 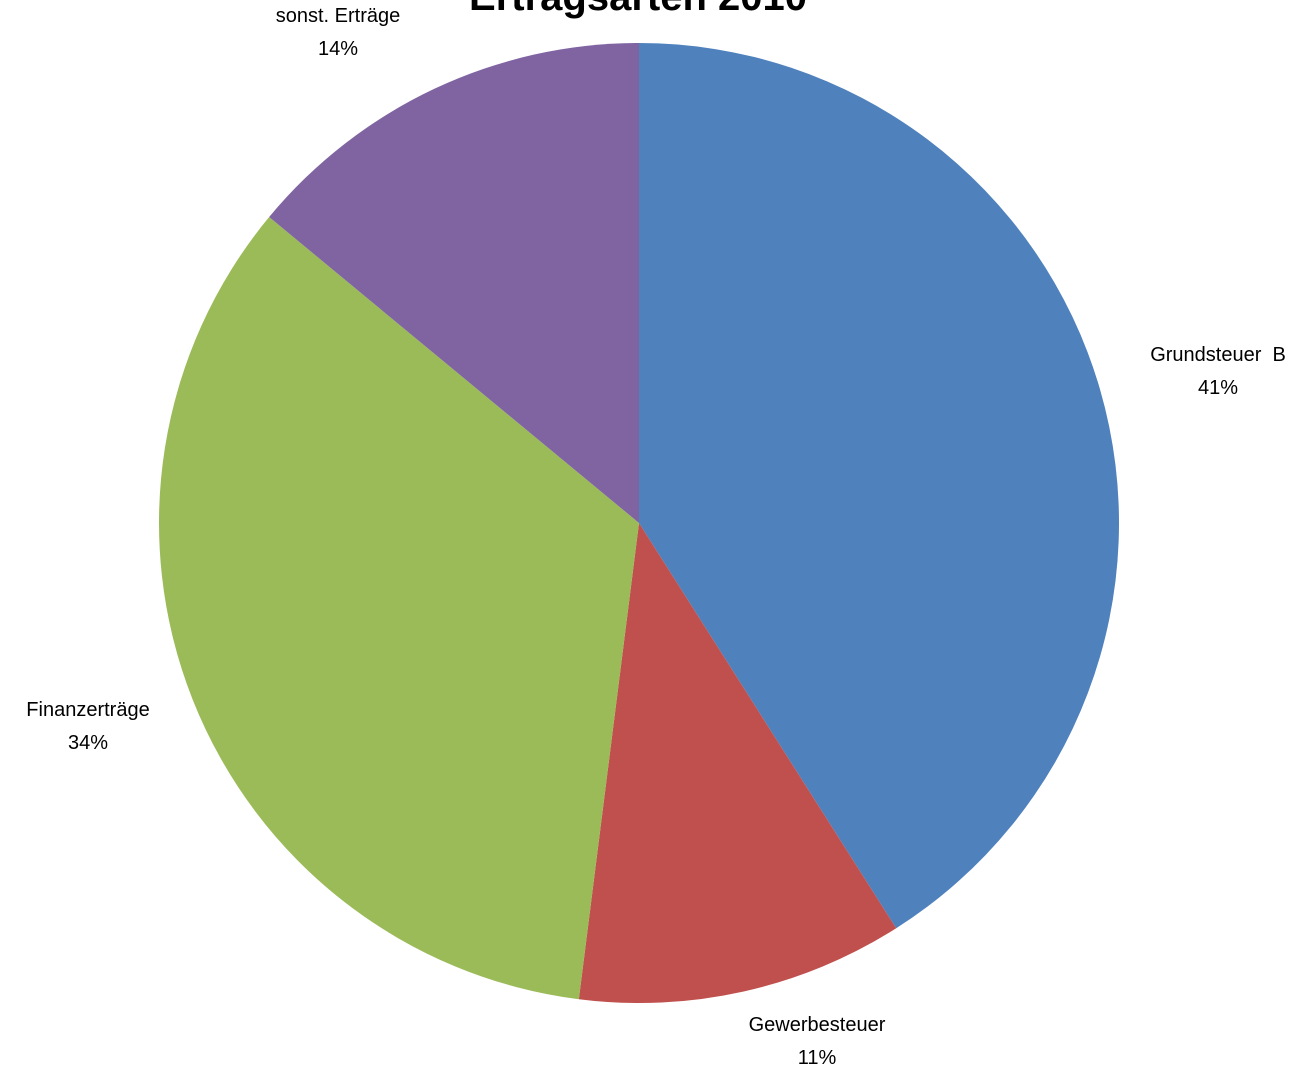 I want to click on slice-percent-finanzerträge: 34%, so click(x=88, y=743).